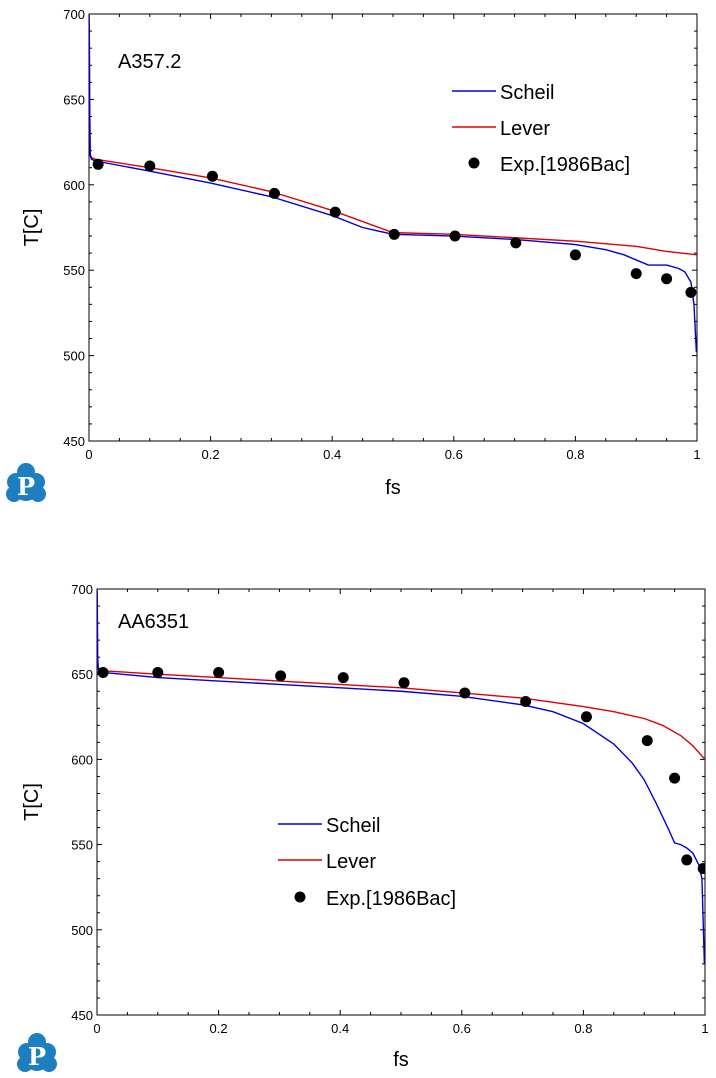 Image resolution: width=716 pixels, height=1078 pixels. What do you see at coordinates (153, 622) in the screenshot?
I see `chart-title: AA6351` at bounding box center [153, 622].